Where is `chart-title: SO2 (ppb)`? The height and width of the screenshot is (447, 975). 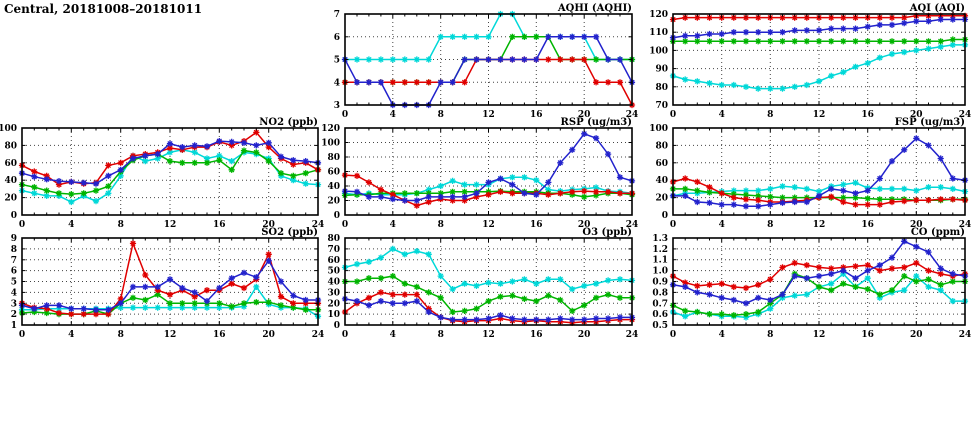
chart-title: SO2 (ppb) is located at coordinates (289, 232).